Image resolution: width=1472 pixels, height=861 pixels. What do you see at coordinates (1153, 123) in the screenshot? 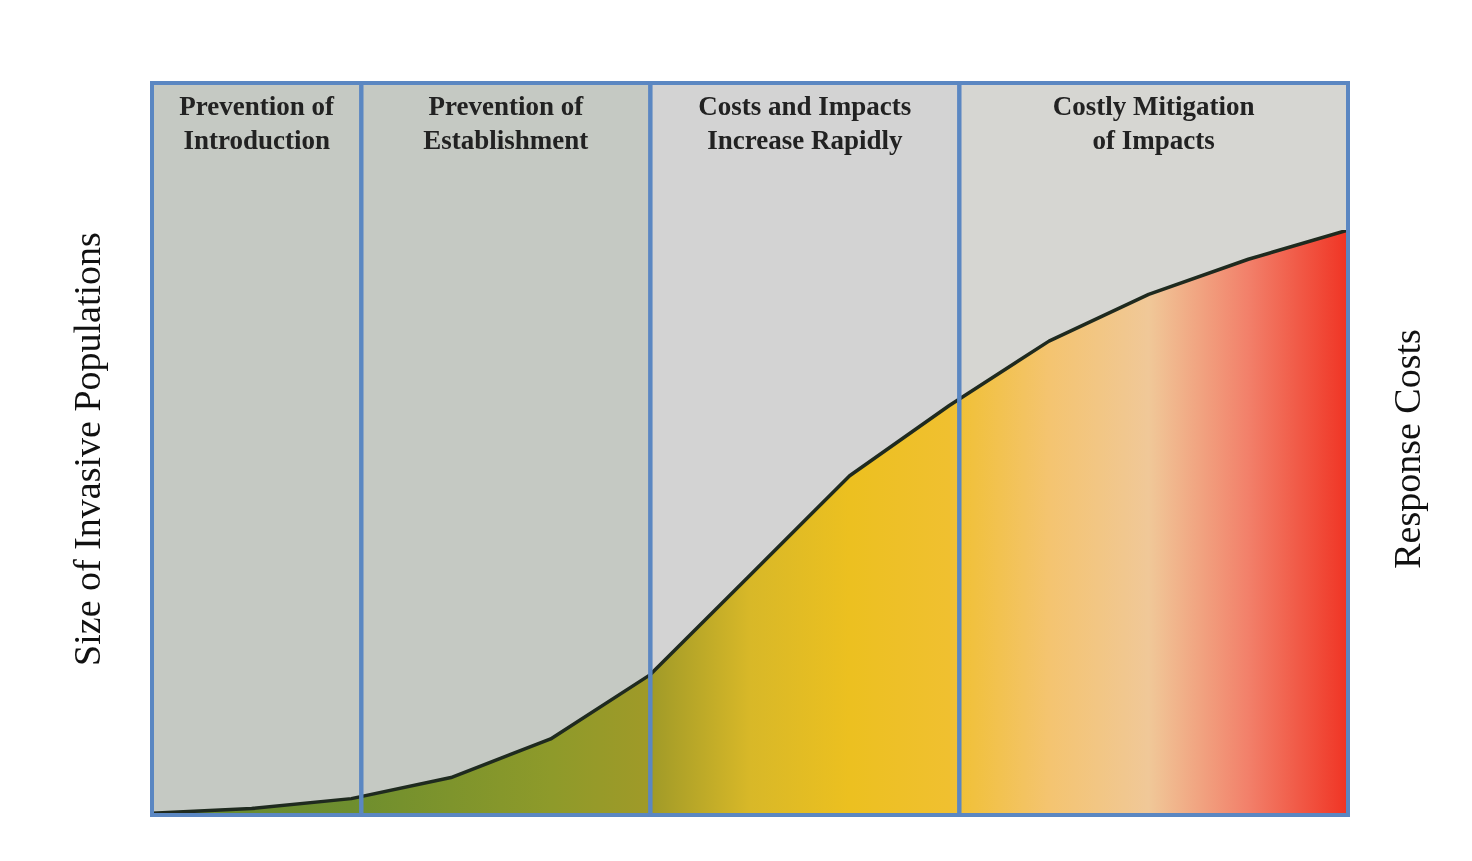
I see `text: Costly Mitigation of Impacts` at bounding box center [1153, 123].